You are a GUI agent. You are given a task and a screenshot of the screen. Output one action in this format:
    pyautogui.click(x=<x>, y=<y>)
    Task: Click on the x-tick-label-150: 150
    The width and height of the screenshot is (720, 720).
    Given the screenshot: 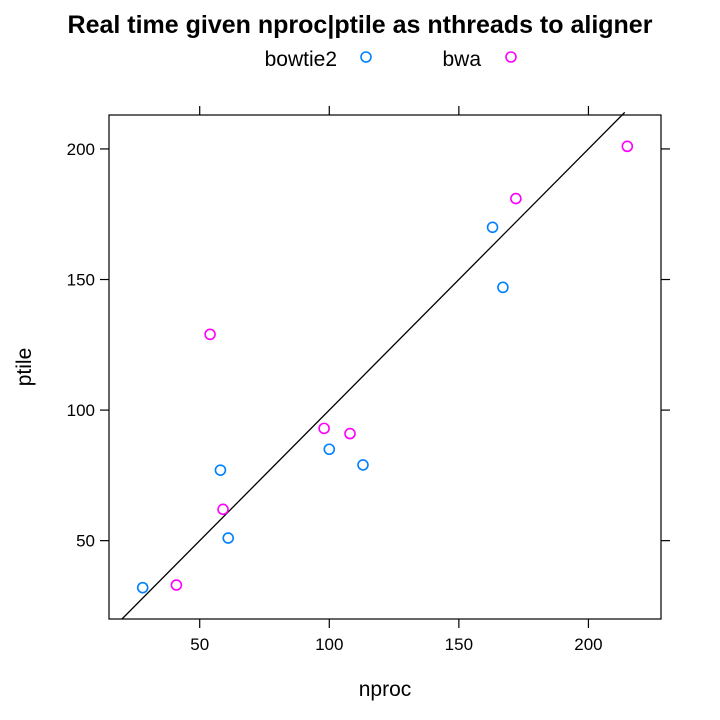 What is the action you would take?
    pyautogui.click(x=459, y=644)
    